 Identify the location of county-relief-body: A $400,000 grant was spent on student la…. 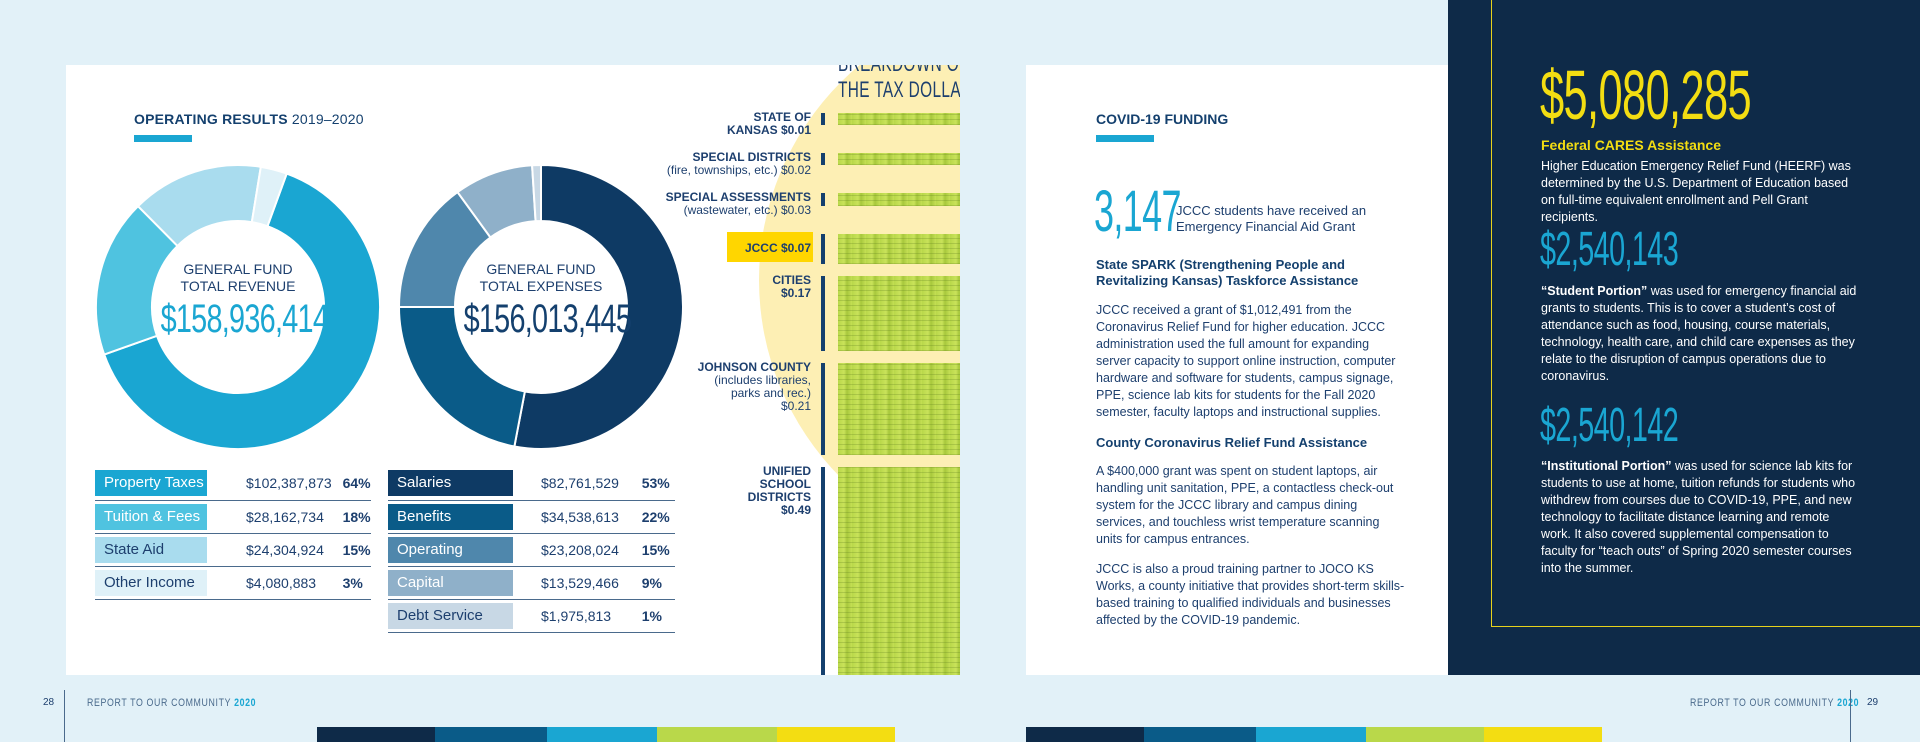
(1245, 505).